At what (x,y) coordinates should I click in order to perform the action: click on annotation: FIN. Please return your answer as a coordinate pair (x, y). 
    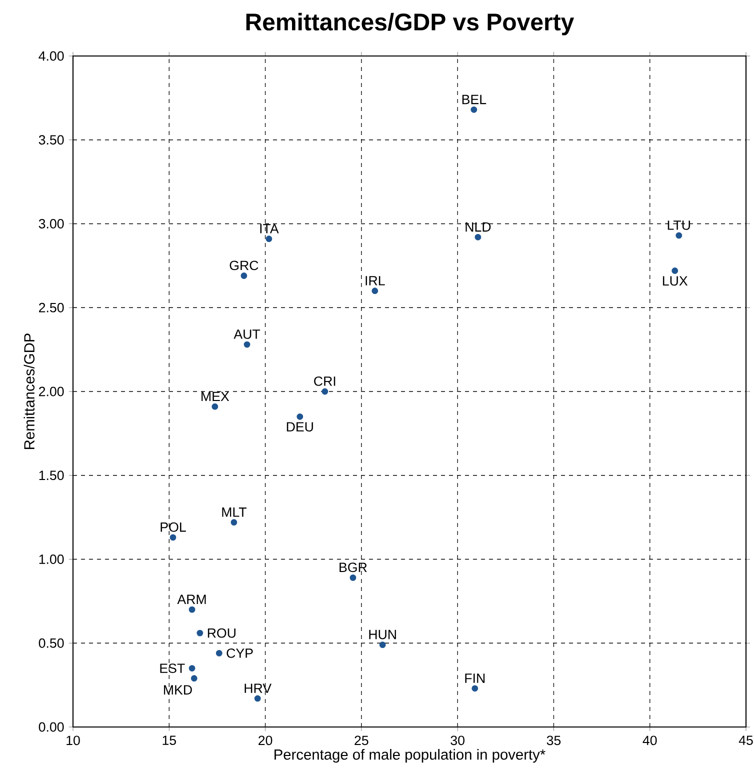
    Looking at the image, I should click on (475, 678).